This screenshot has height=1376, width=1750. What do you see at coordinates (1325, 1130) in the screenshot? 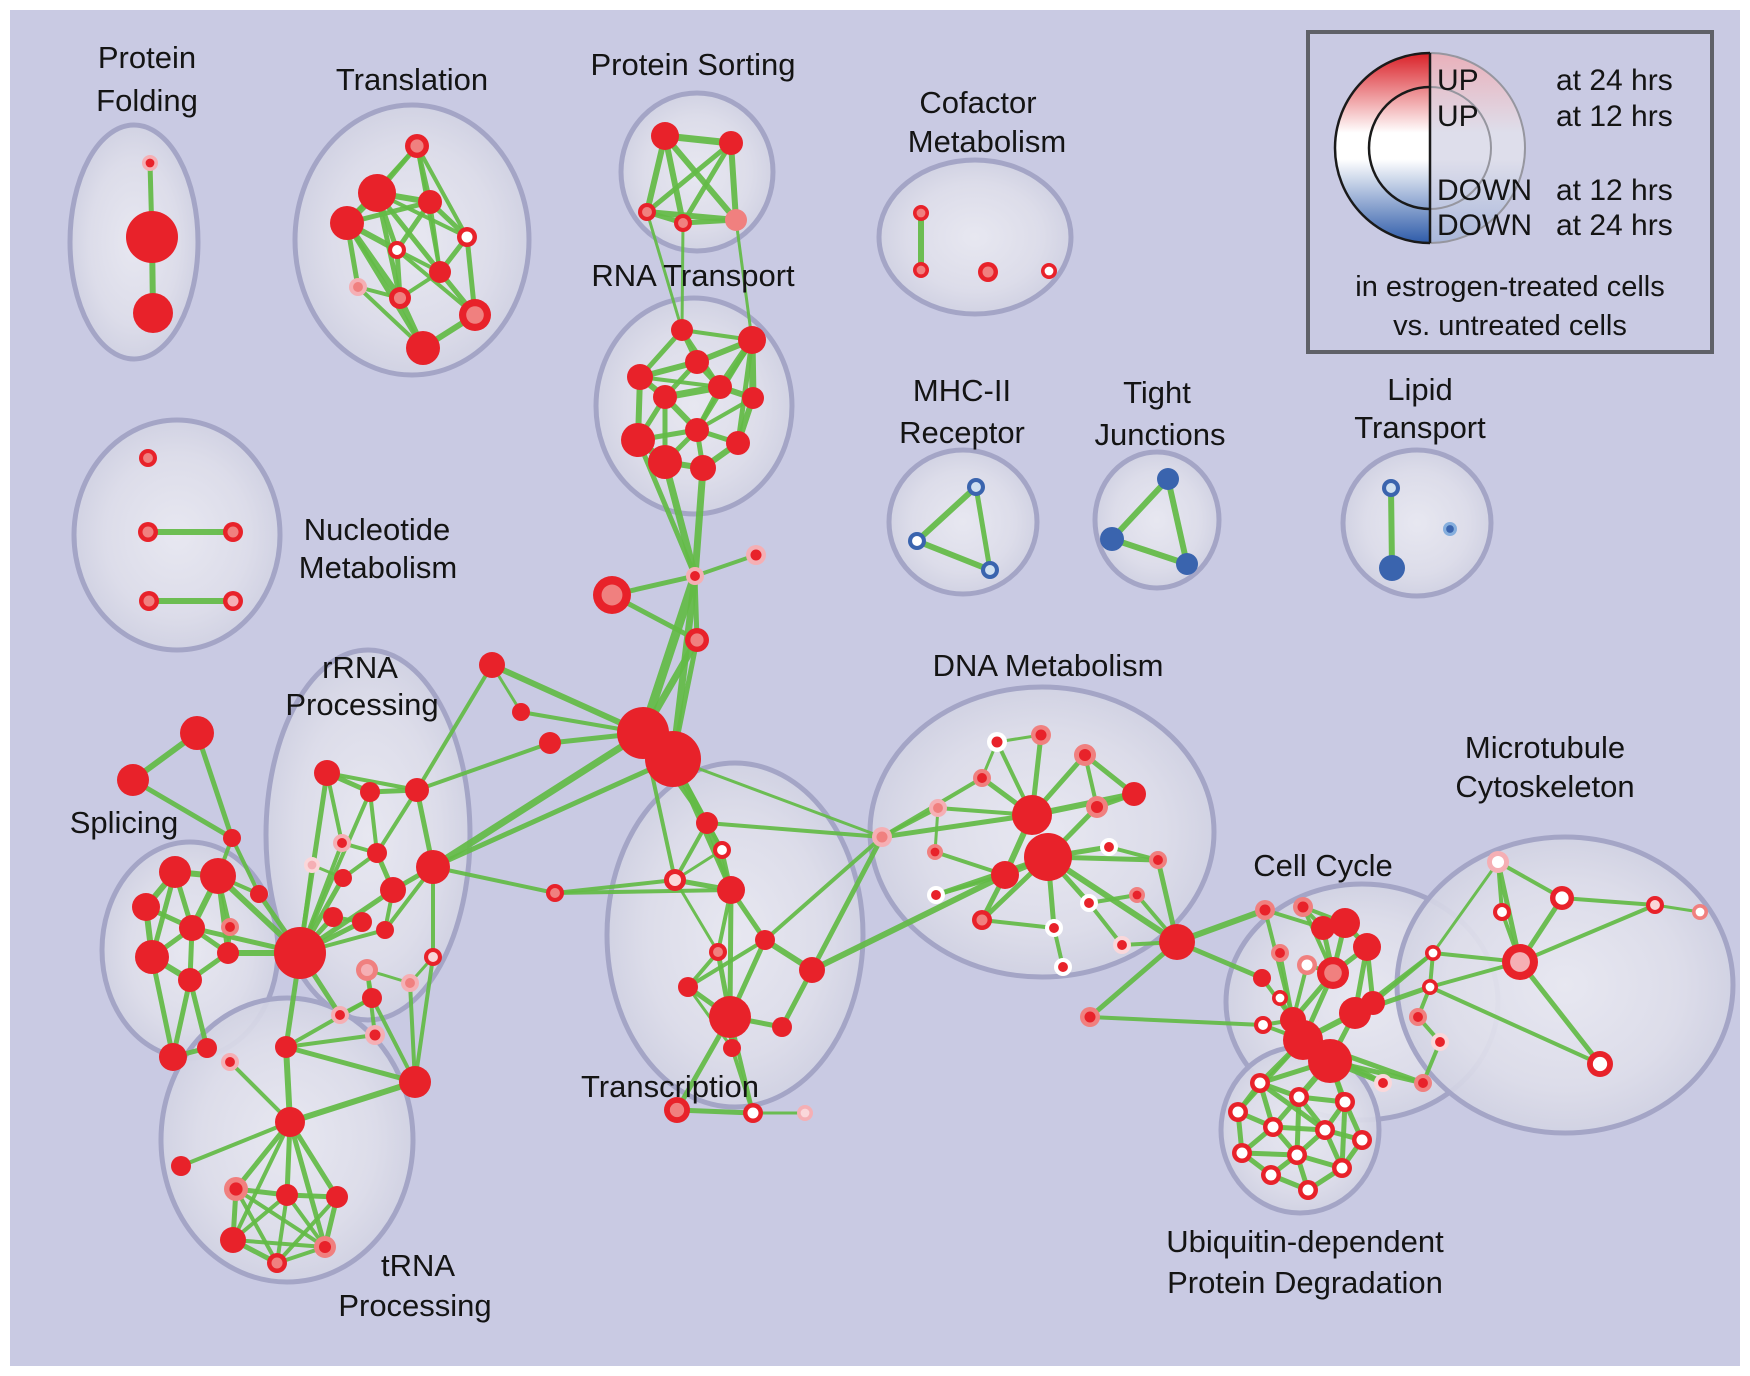
I see `network-node-ub6-center` at bounding box center [1325, 1130].